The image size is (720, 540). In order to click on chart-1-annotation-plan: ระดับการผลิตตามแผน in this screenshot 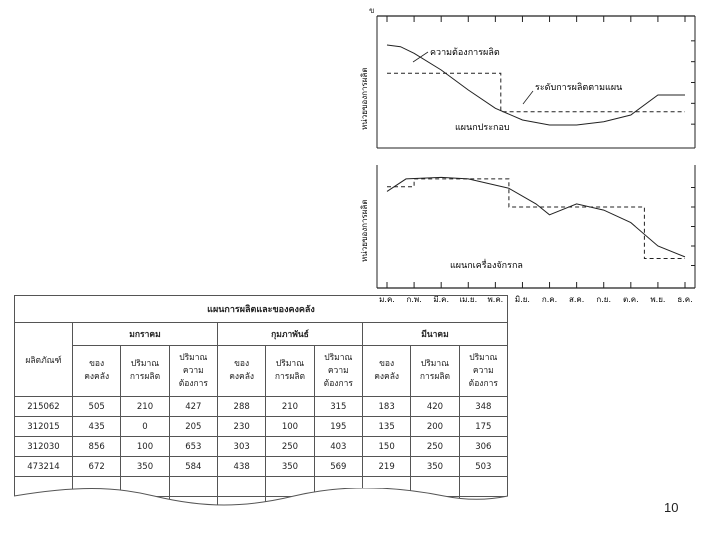, I will do `click(578, 87)`.